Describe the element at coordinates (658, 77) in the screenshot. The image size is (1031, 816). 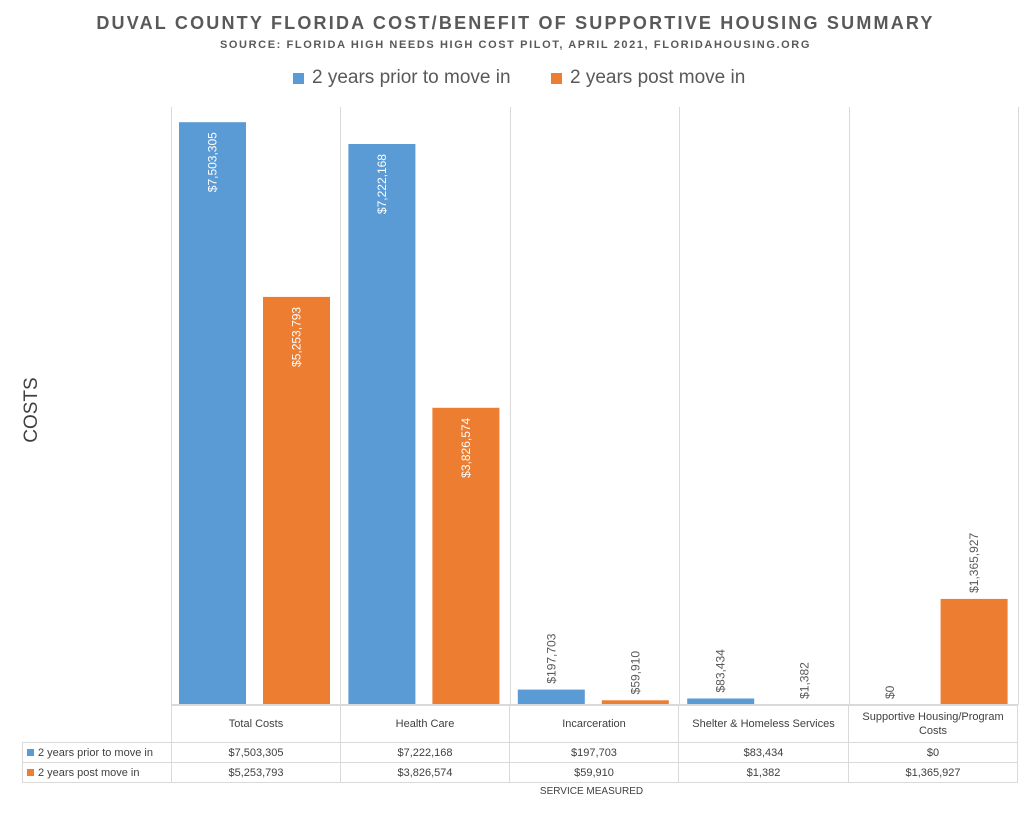
I see `legend-label-post: 2 years post move in` at that location.